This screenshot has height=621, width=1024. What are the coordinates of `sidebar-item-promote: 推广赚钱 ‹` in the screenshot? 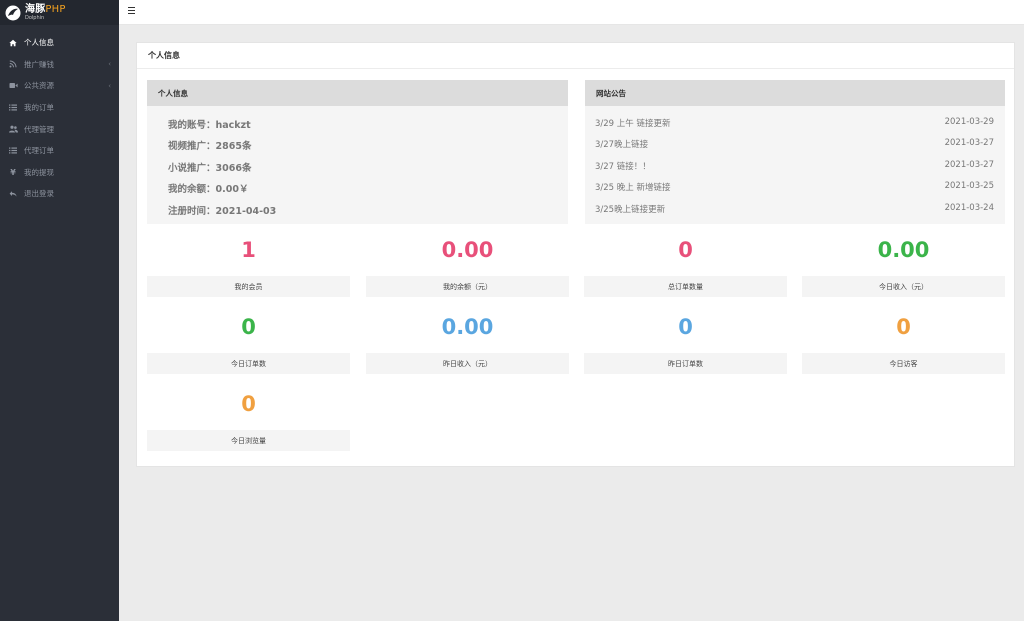 It's located at (59, 65).